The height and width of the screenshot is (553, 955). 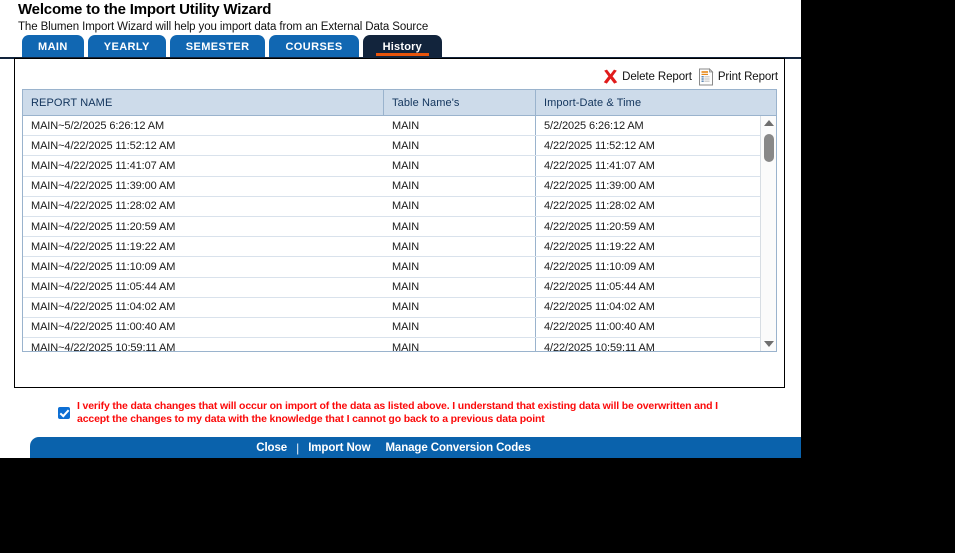 What do you see at coordinates (647, 166) in the screenshot?
I see `cell-import-date: 4/22/2025 11:41:07 AM` at bounding box center [647, 166].